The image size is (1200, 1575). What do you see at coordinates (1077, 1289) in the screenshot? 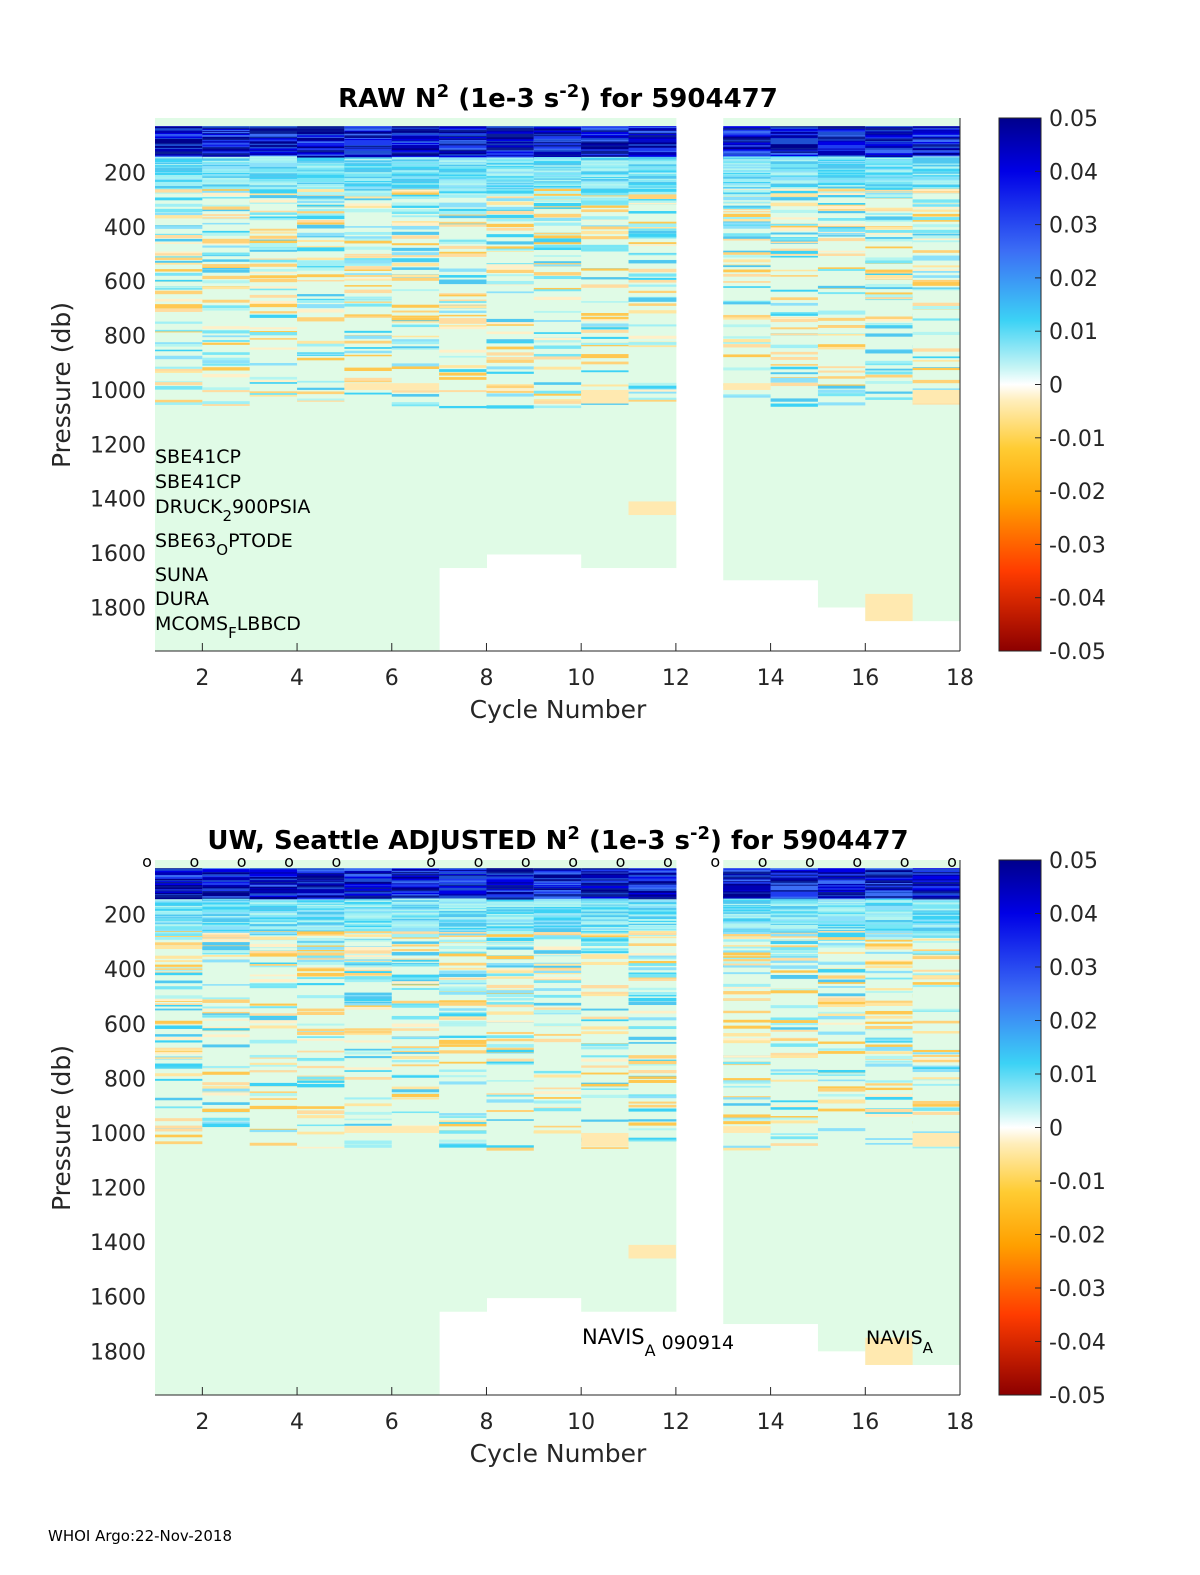
I see `colorbar-tick-label: -0.03` at bounding box center [1077, 1289].